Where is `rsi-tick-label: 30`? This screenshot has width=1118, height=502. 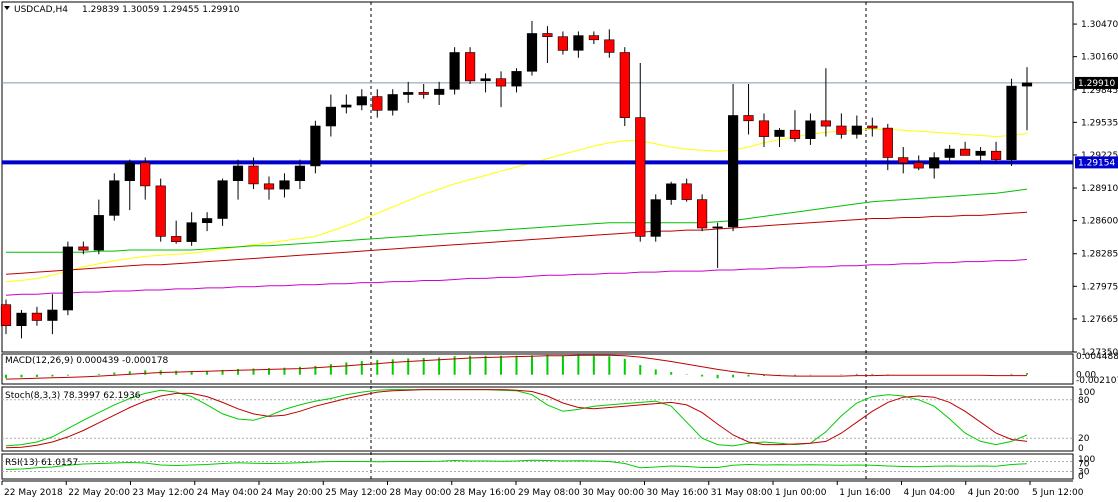 rsi-tick-label: 30 is located at coordinates (1084, 473).